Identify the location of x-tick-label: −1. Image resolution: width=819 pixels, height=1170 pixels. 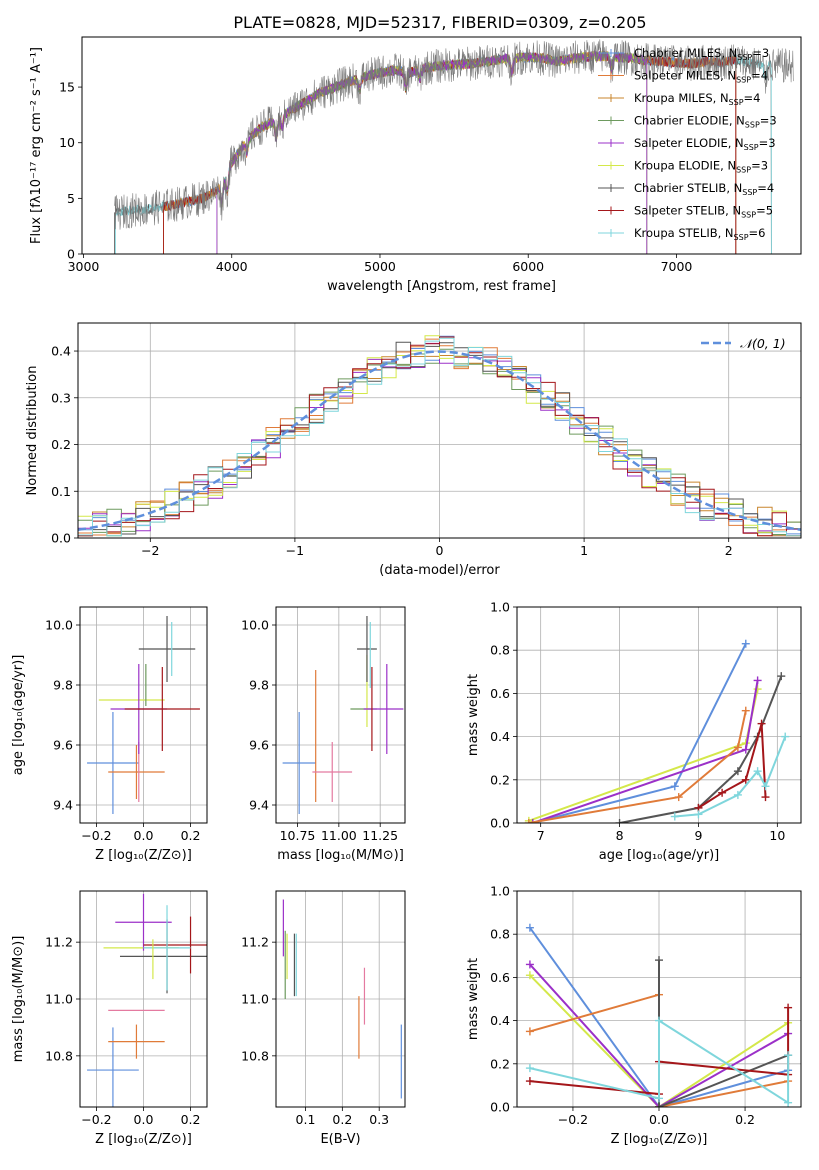
(295, 550).